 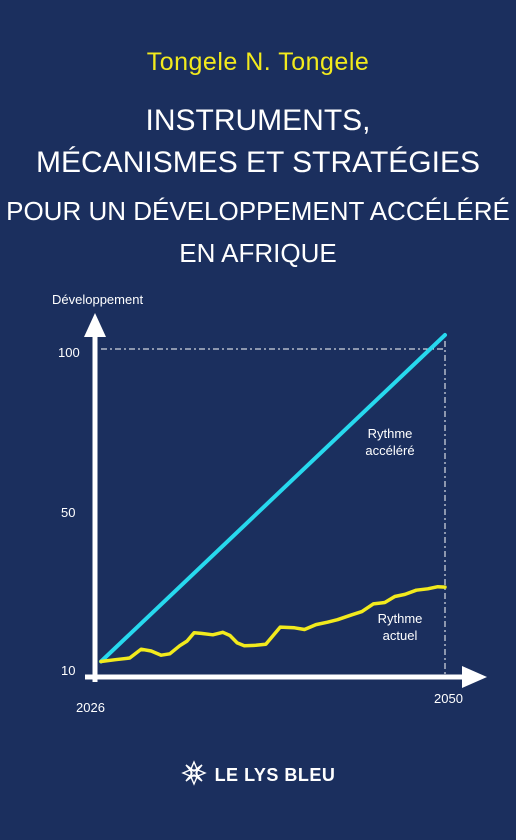 What do you see at coordinates (389, 450) in the screenshot?
I see `series-label-accelerated-2: accéléré` at bounding box center [389, 450].